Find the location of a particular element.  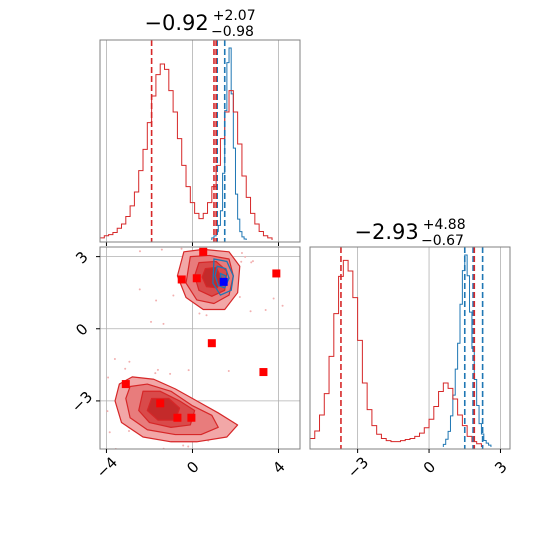

x-axis-ticks: −3 0 3 is located at coordinates (427, 465).